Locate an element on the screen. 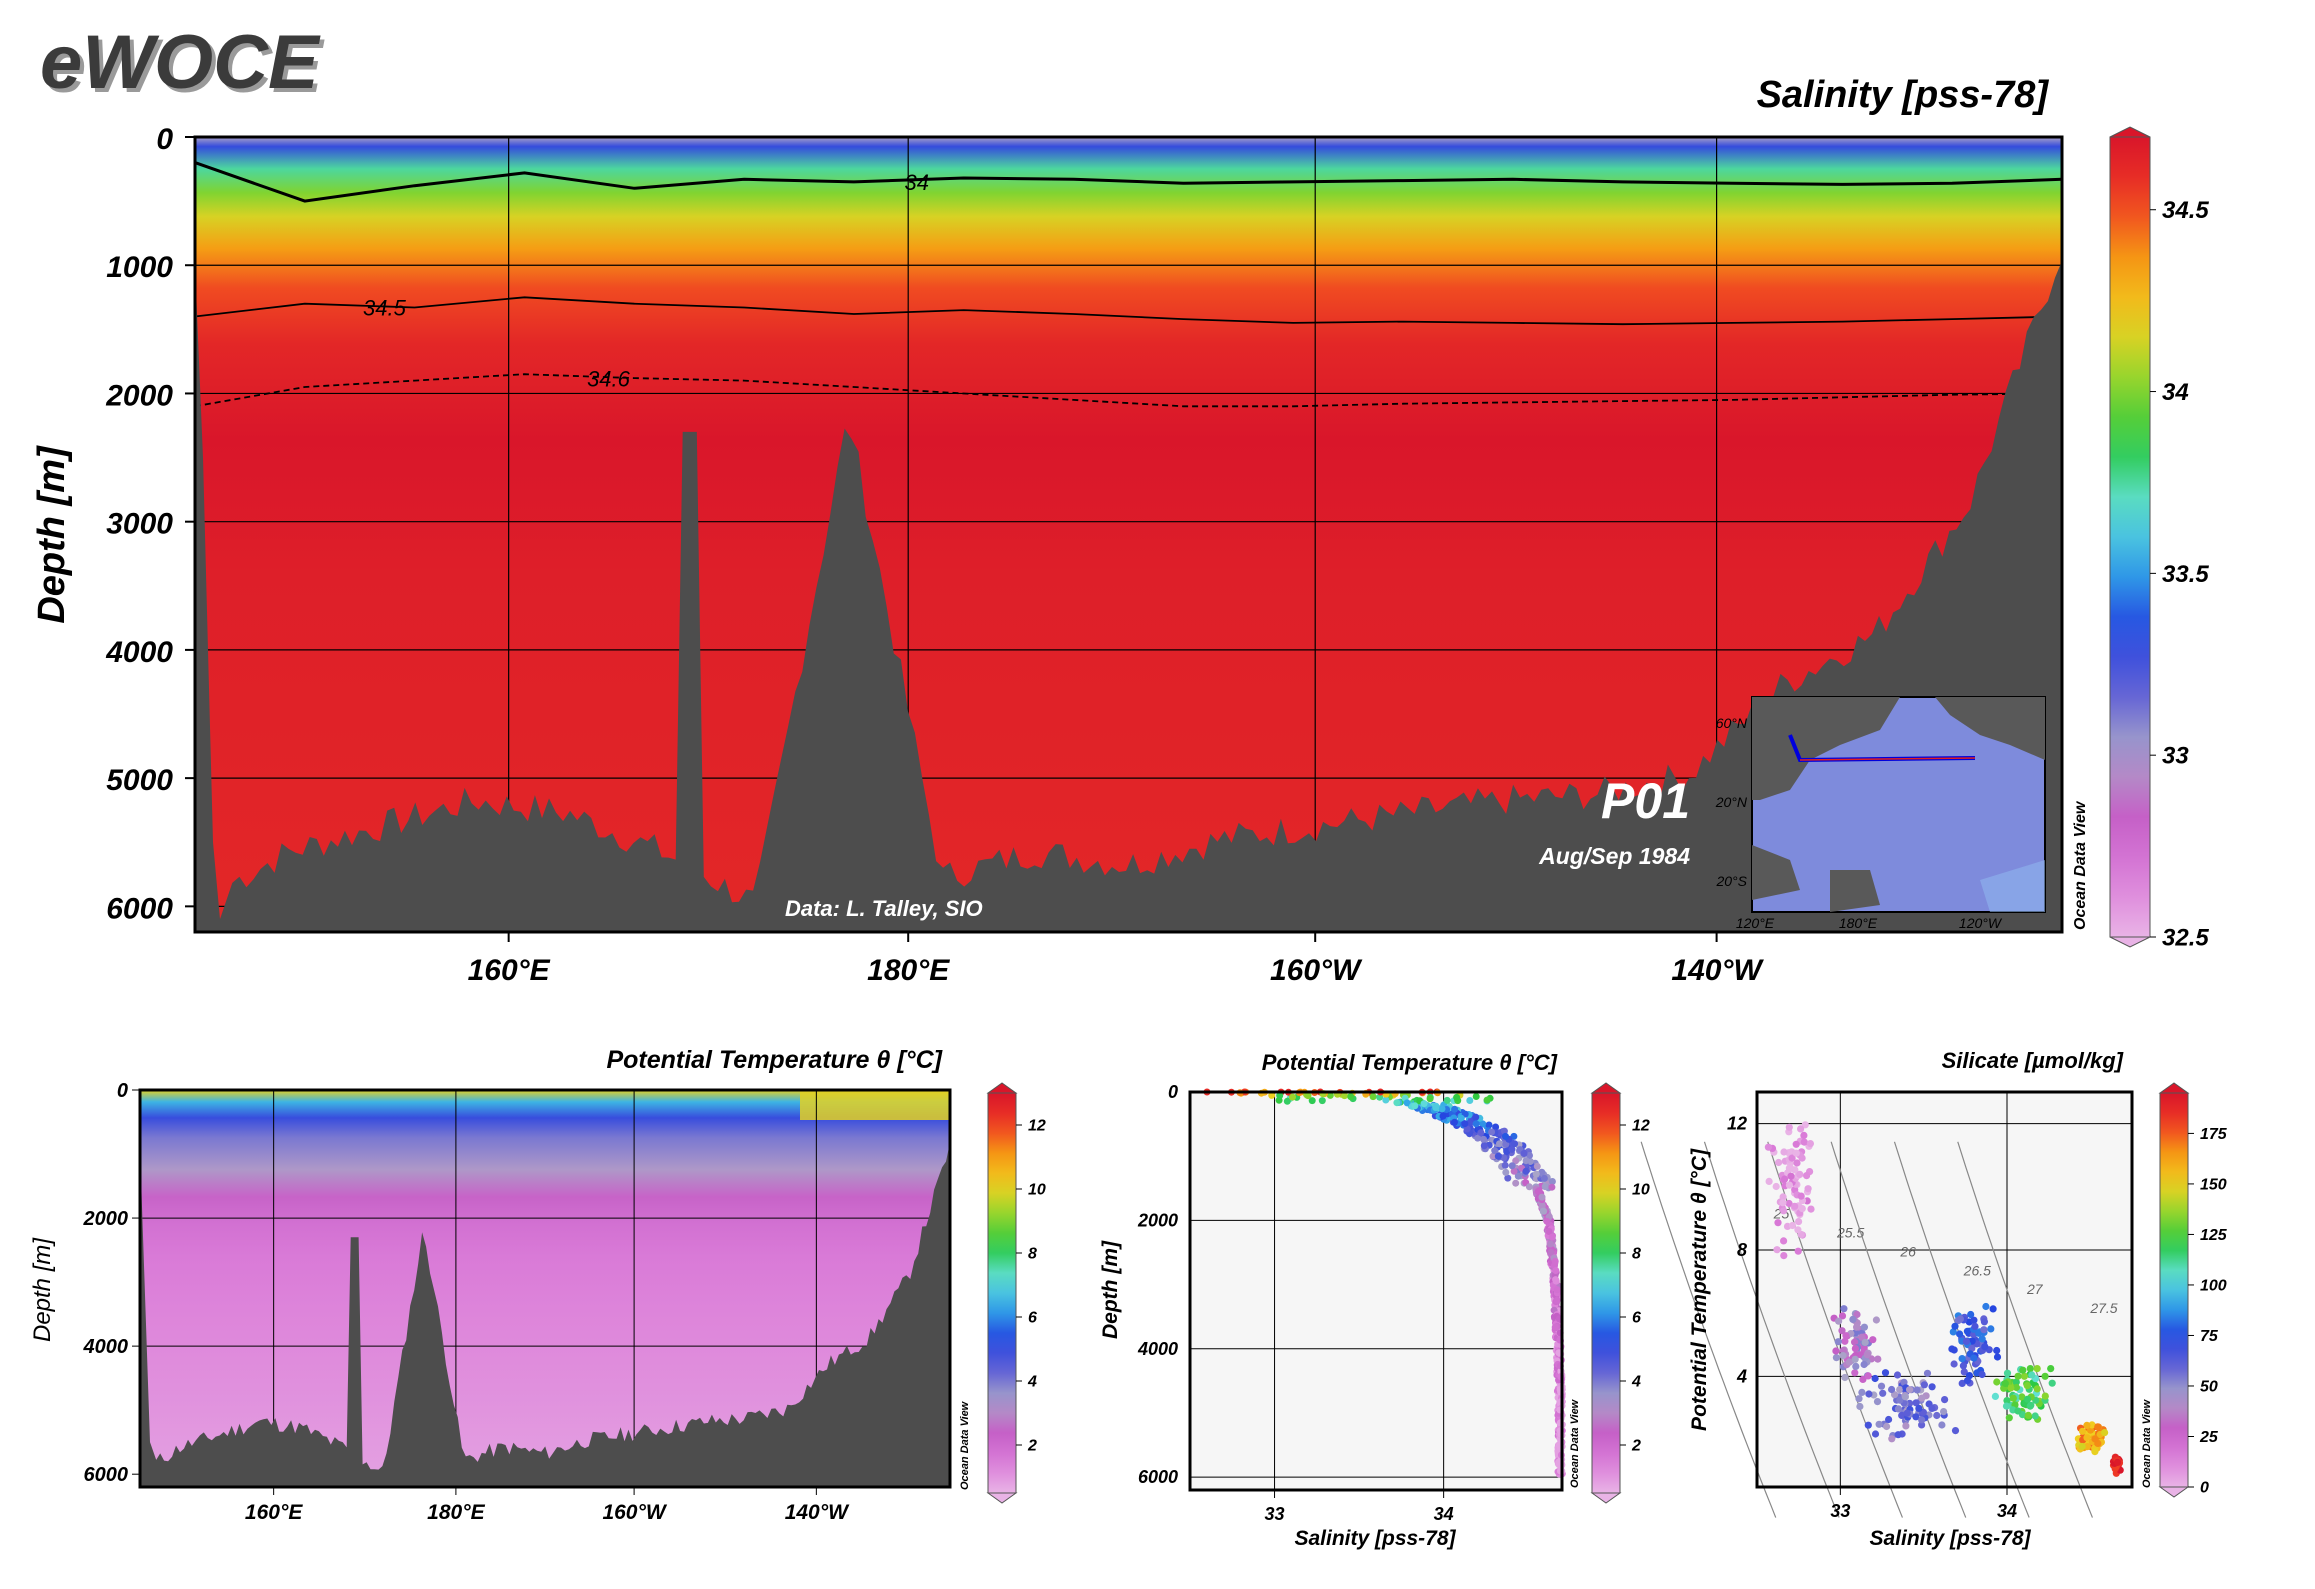 The height and width of the screenshot is (1589, 2315). inset-lon-label: 120°W is located at coordinates (1981, 923).